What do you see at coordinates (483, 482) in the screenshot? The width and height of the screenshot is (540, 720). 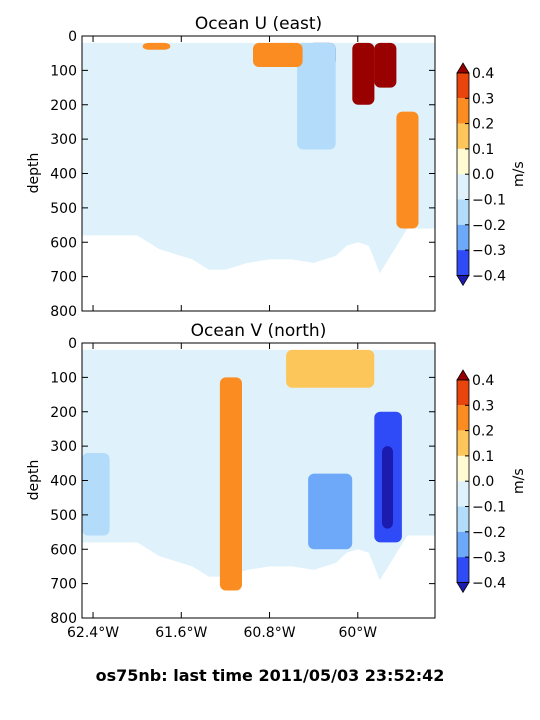 I see `colorbar-tick-label-v-4: 0.0` at bounding box center [483, 482].